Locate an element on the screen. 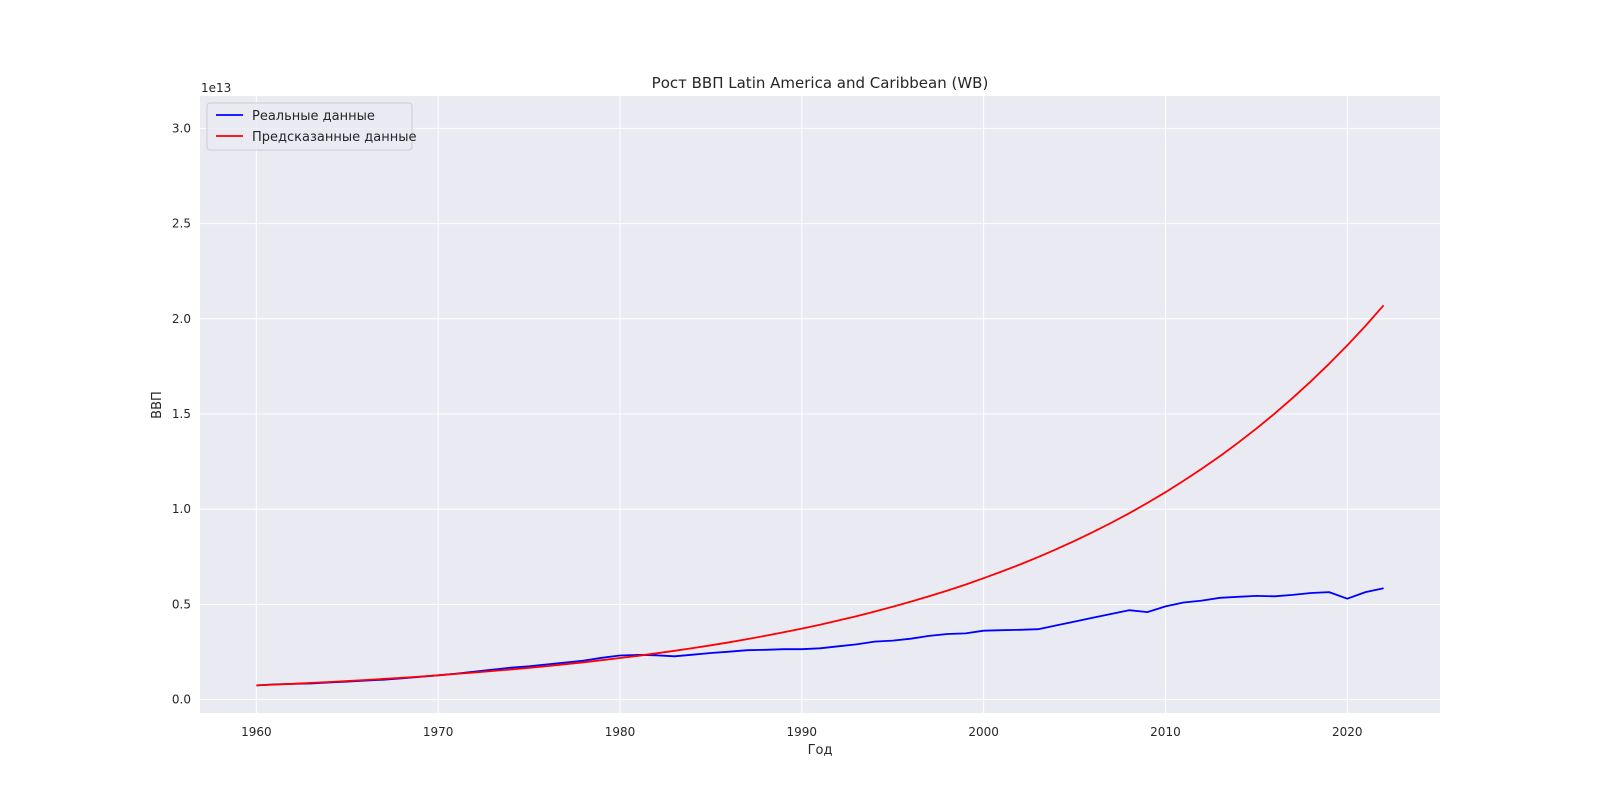 The height and width of the screenshot is (800, 1600). x-tick-label: 1960 is located at coordinates (256, 732).